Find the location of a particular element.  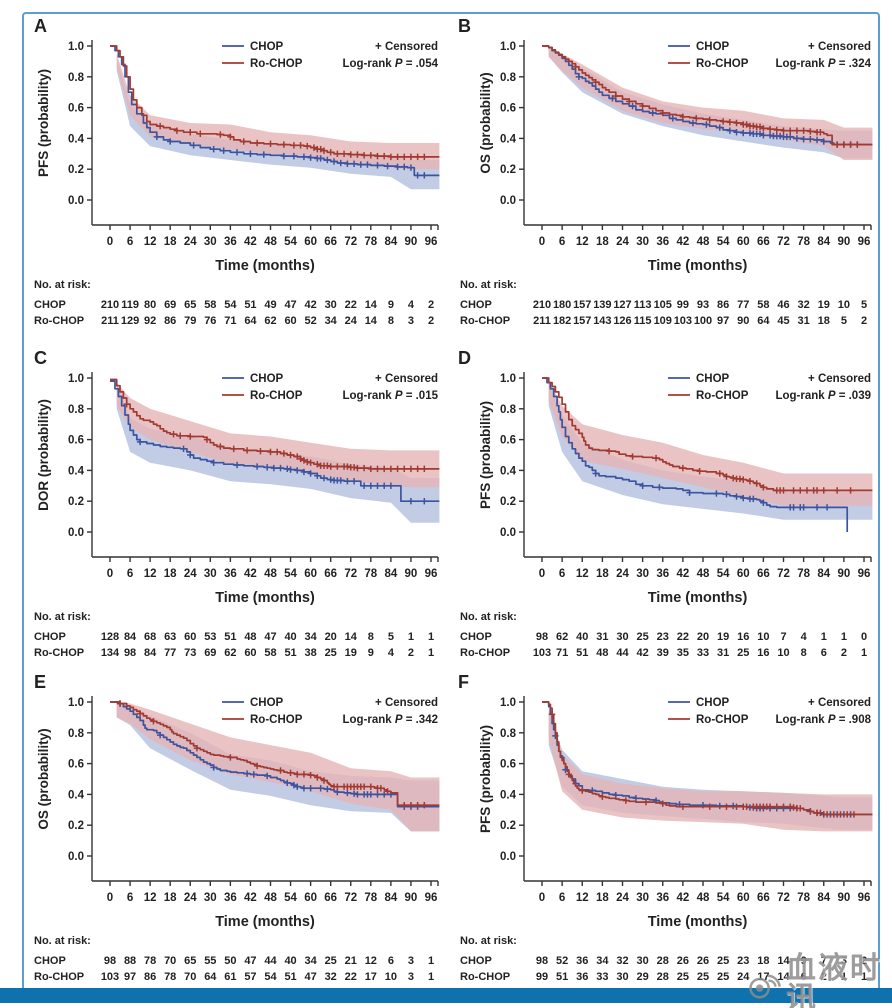

x-tick-label: 30 is located at coordinates (642, 574).